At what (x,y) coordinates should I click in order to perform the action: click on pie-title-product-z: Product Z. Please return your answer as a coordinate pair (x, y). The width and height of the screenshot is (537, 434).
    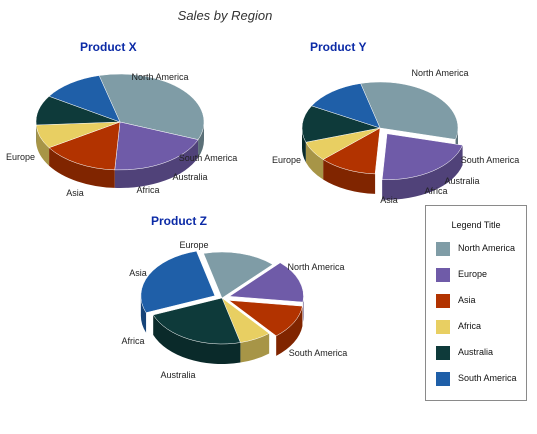
    Looking at the image, I should click on (179, 221).